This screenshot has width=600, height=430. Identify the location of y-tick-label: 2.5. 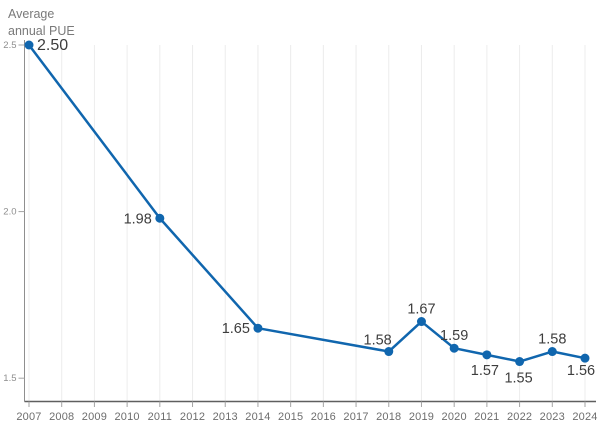
(9, 45).